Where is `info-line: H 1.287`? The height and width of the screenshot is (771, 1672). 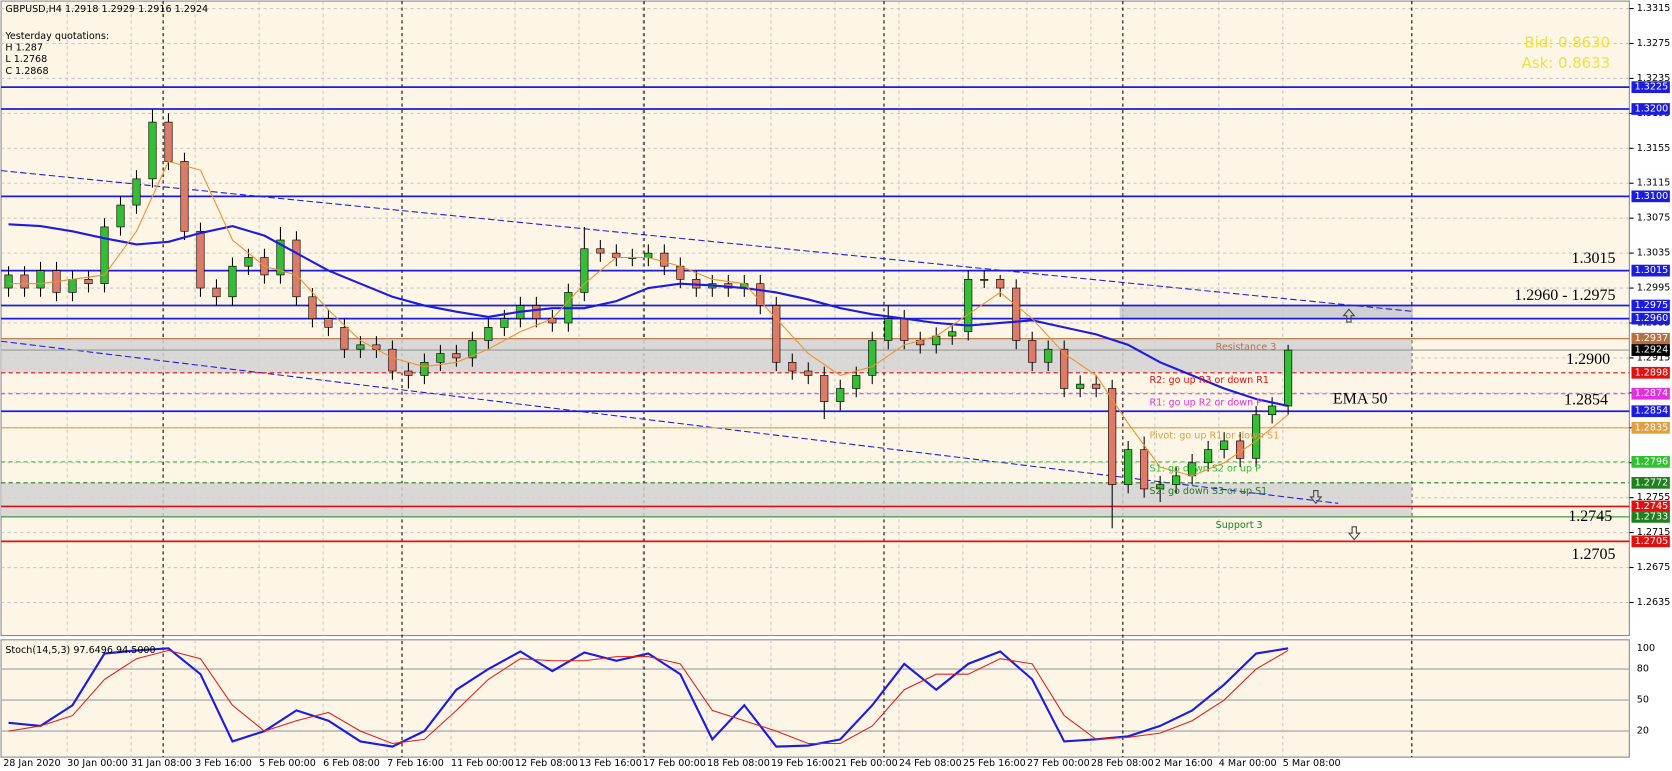
info-line: H 1.287 is located at coordinates (24, 48).